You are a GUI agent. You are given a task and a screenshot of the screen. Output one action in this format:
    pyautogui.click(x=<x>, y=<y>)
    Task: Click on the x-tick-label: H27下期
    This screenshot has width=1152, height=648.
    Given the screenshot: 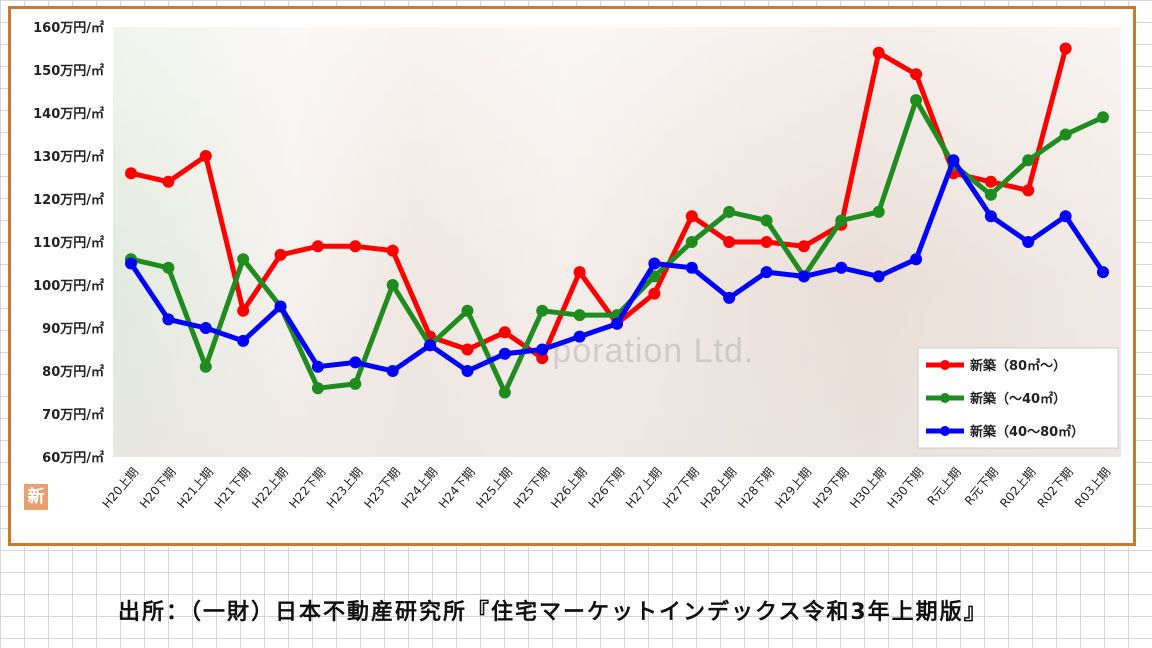 What is the action you would take?
    pyautogui.click(x=681, y=488)
    